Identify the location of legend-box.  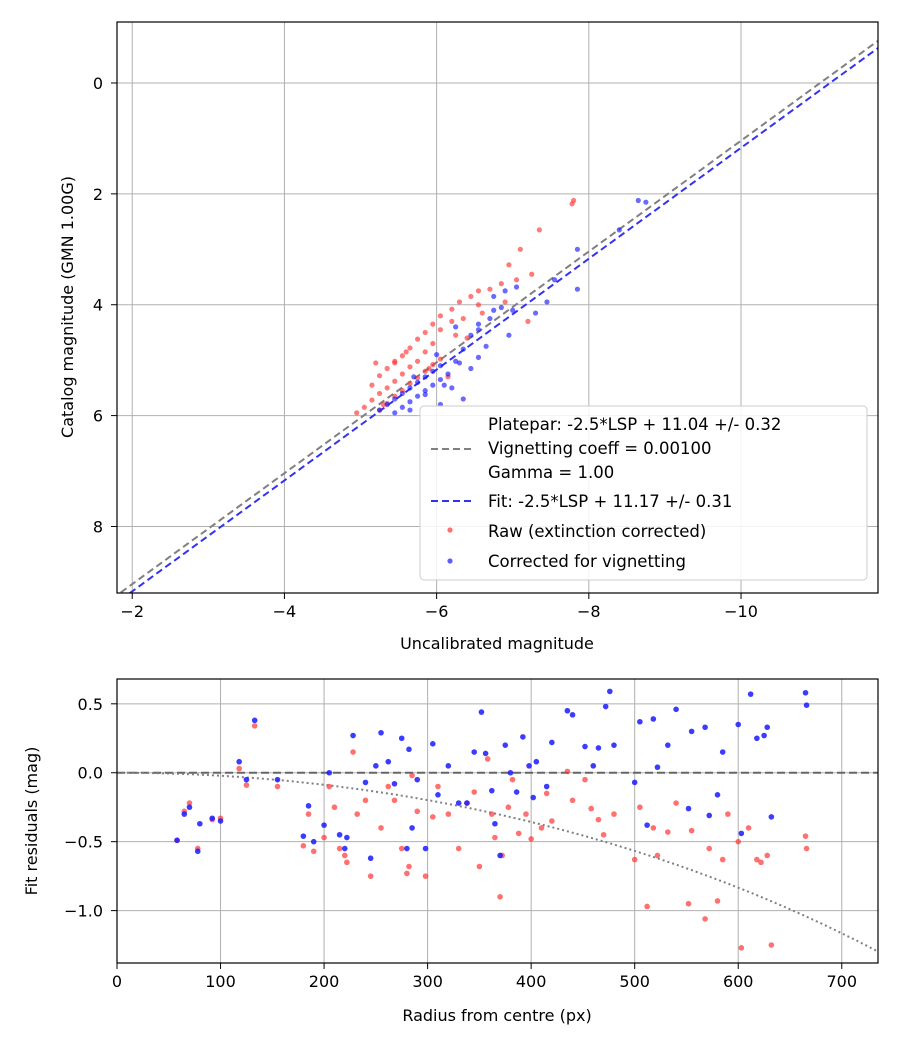
(643, 493).